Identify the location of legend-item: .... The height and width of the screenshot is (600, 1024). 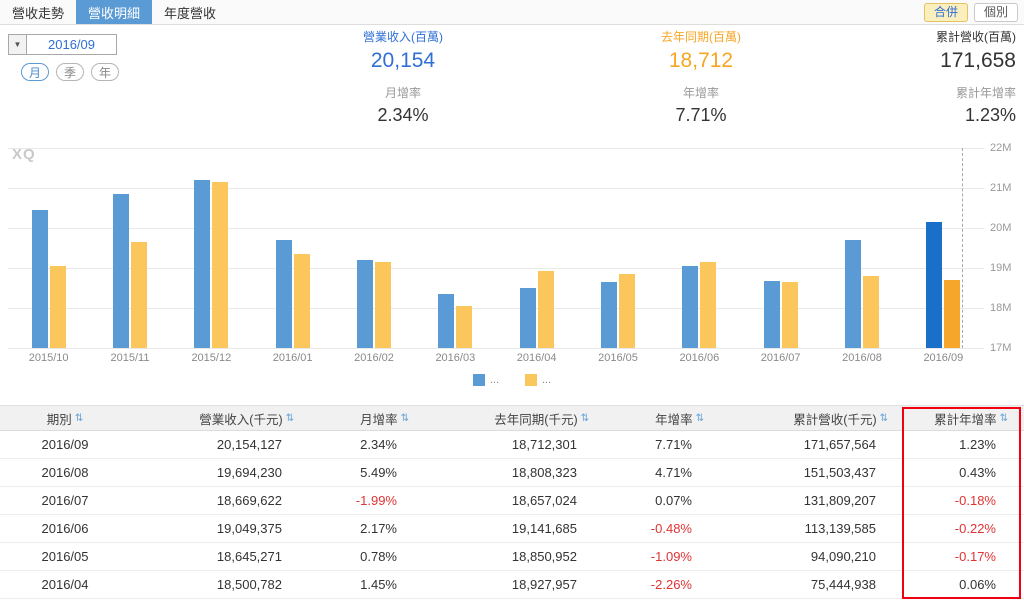
(485, 380).